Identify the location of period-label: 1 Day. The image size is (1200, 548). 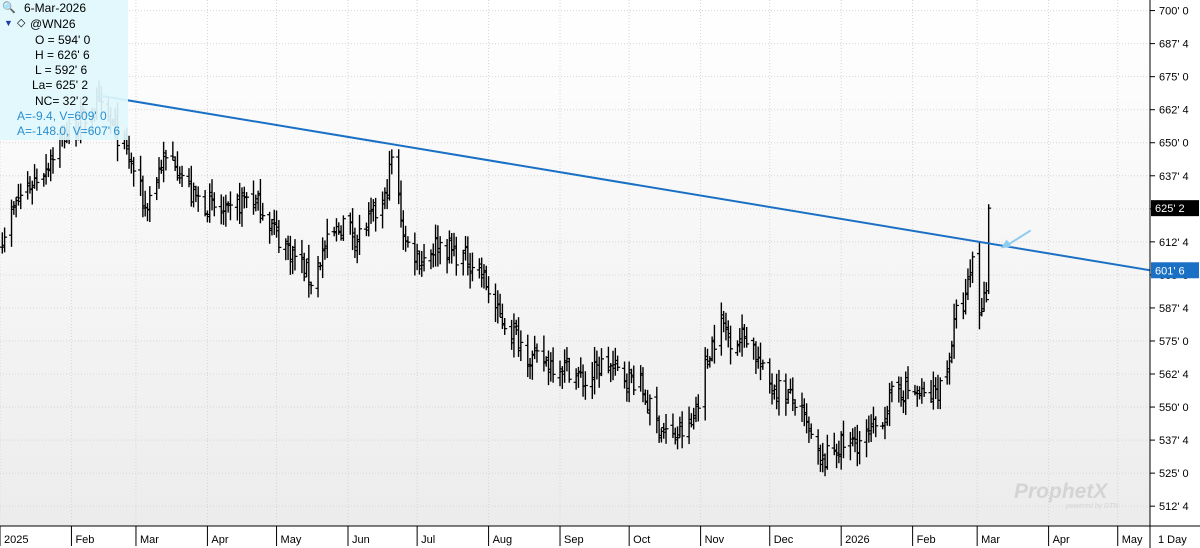
(1172, 540).